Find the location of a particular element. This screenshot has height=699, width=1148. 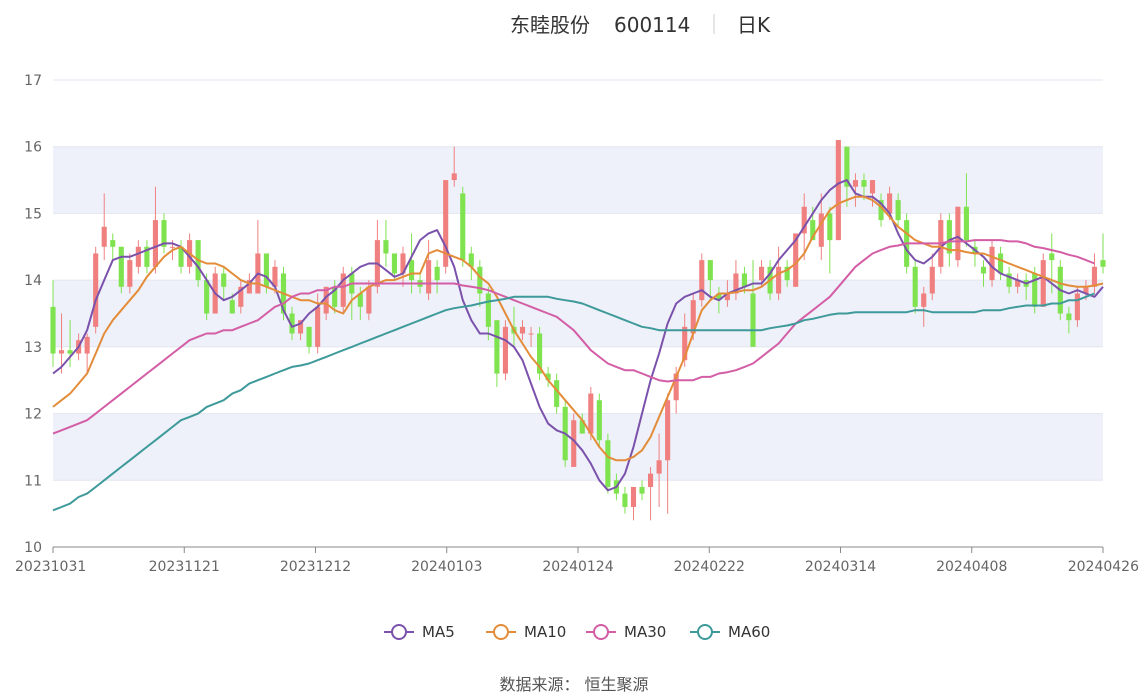

legend-item-ma5: MA5 is located at coordinates (419, 632).